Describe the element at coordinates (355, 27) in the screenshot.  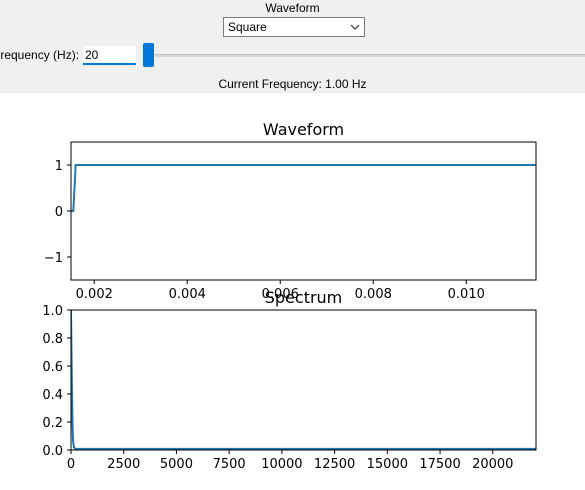
I see `chevron-down-icon` at that location.